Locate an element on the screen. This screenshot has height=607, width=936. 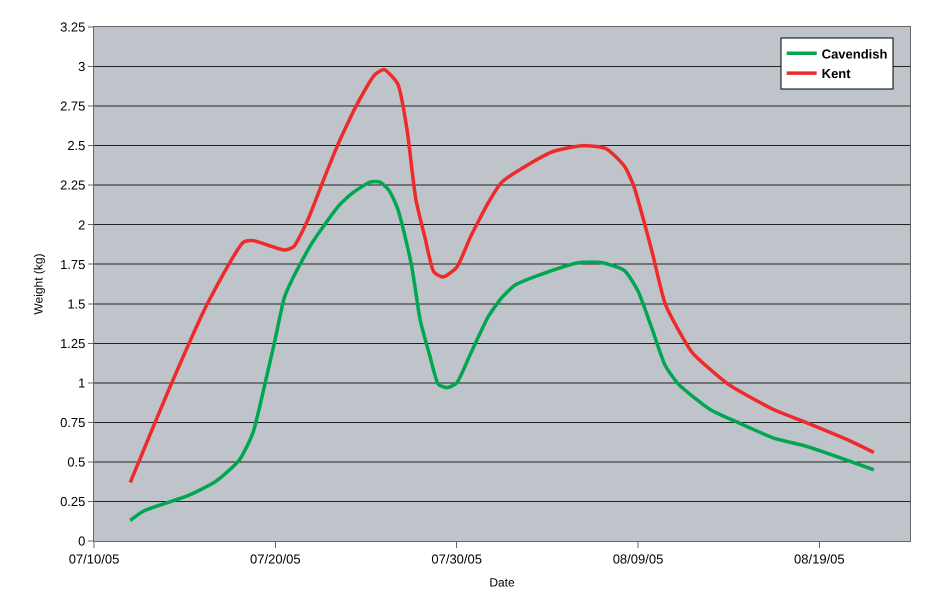
x-tick-label: 07/10/05 is located at coordinates (94, 559).